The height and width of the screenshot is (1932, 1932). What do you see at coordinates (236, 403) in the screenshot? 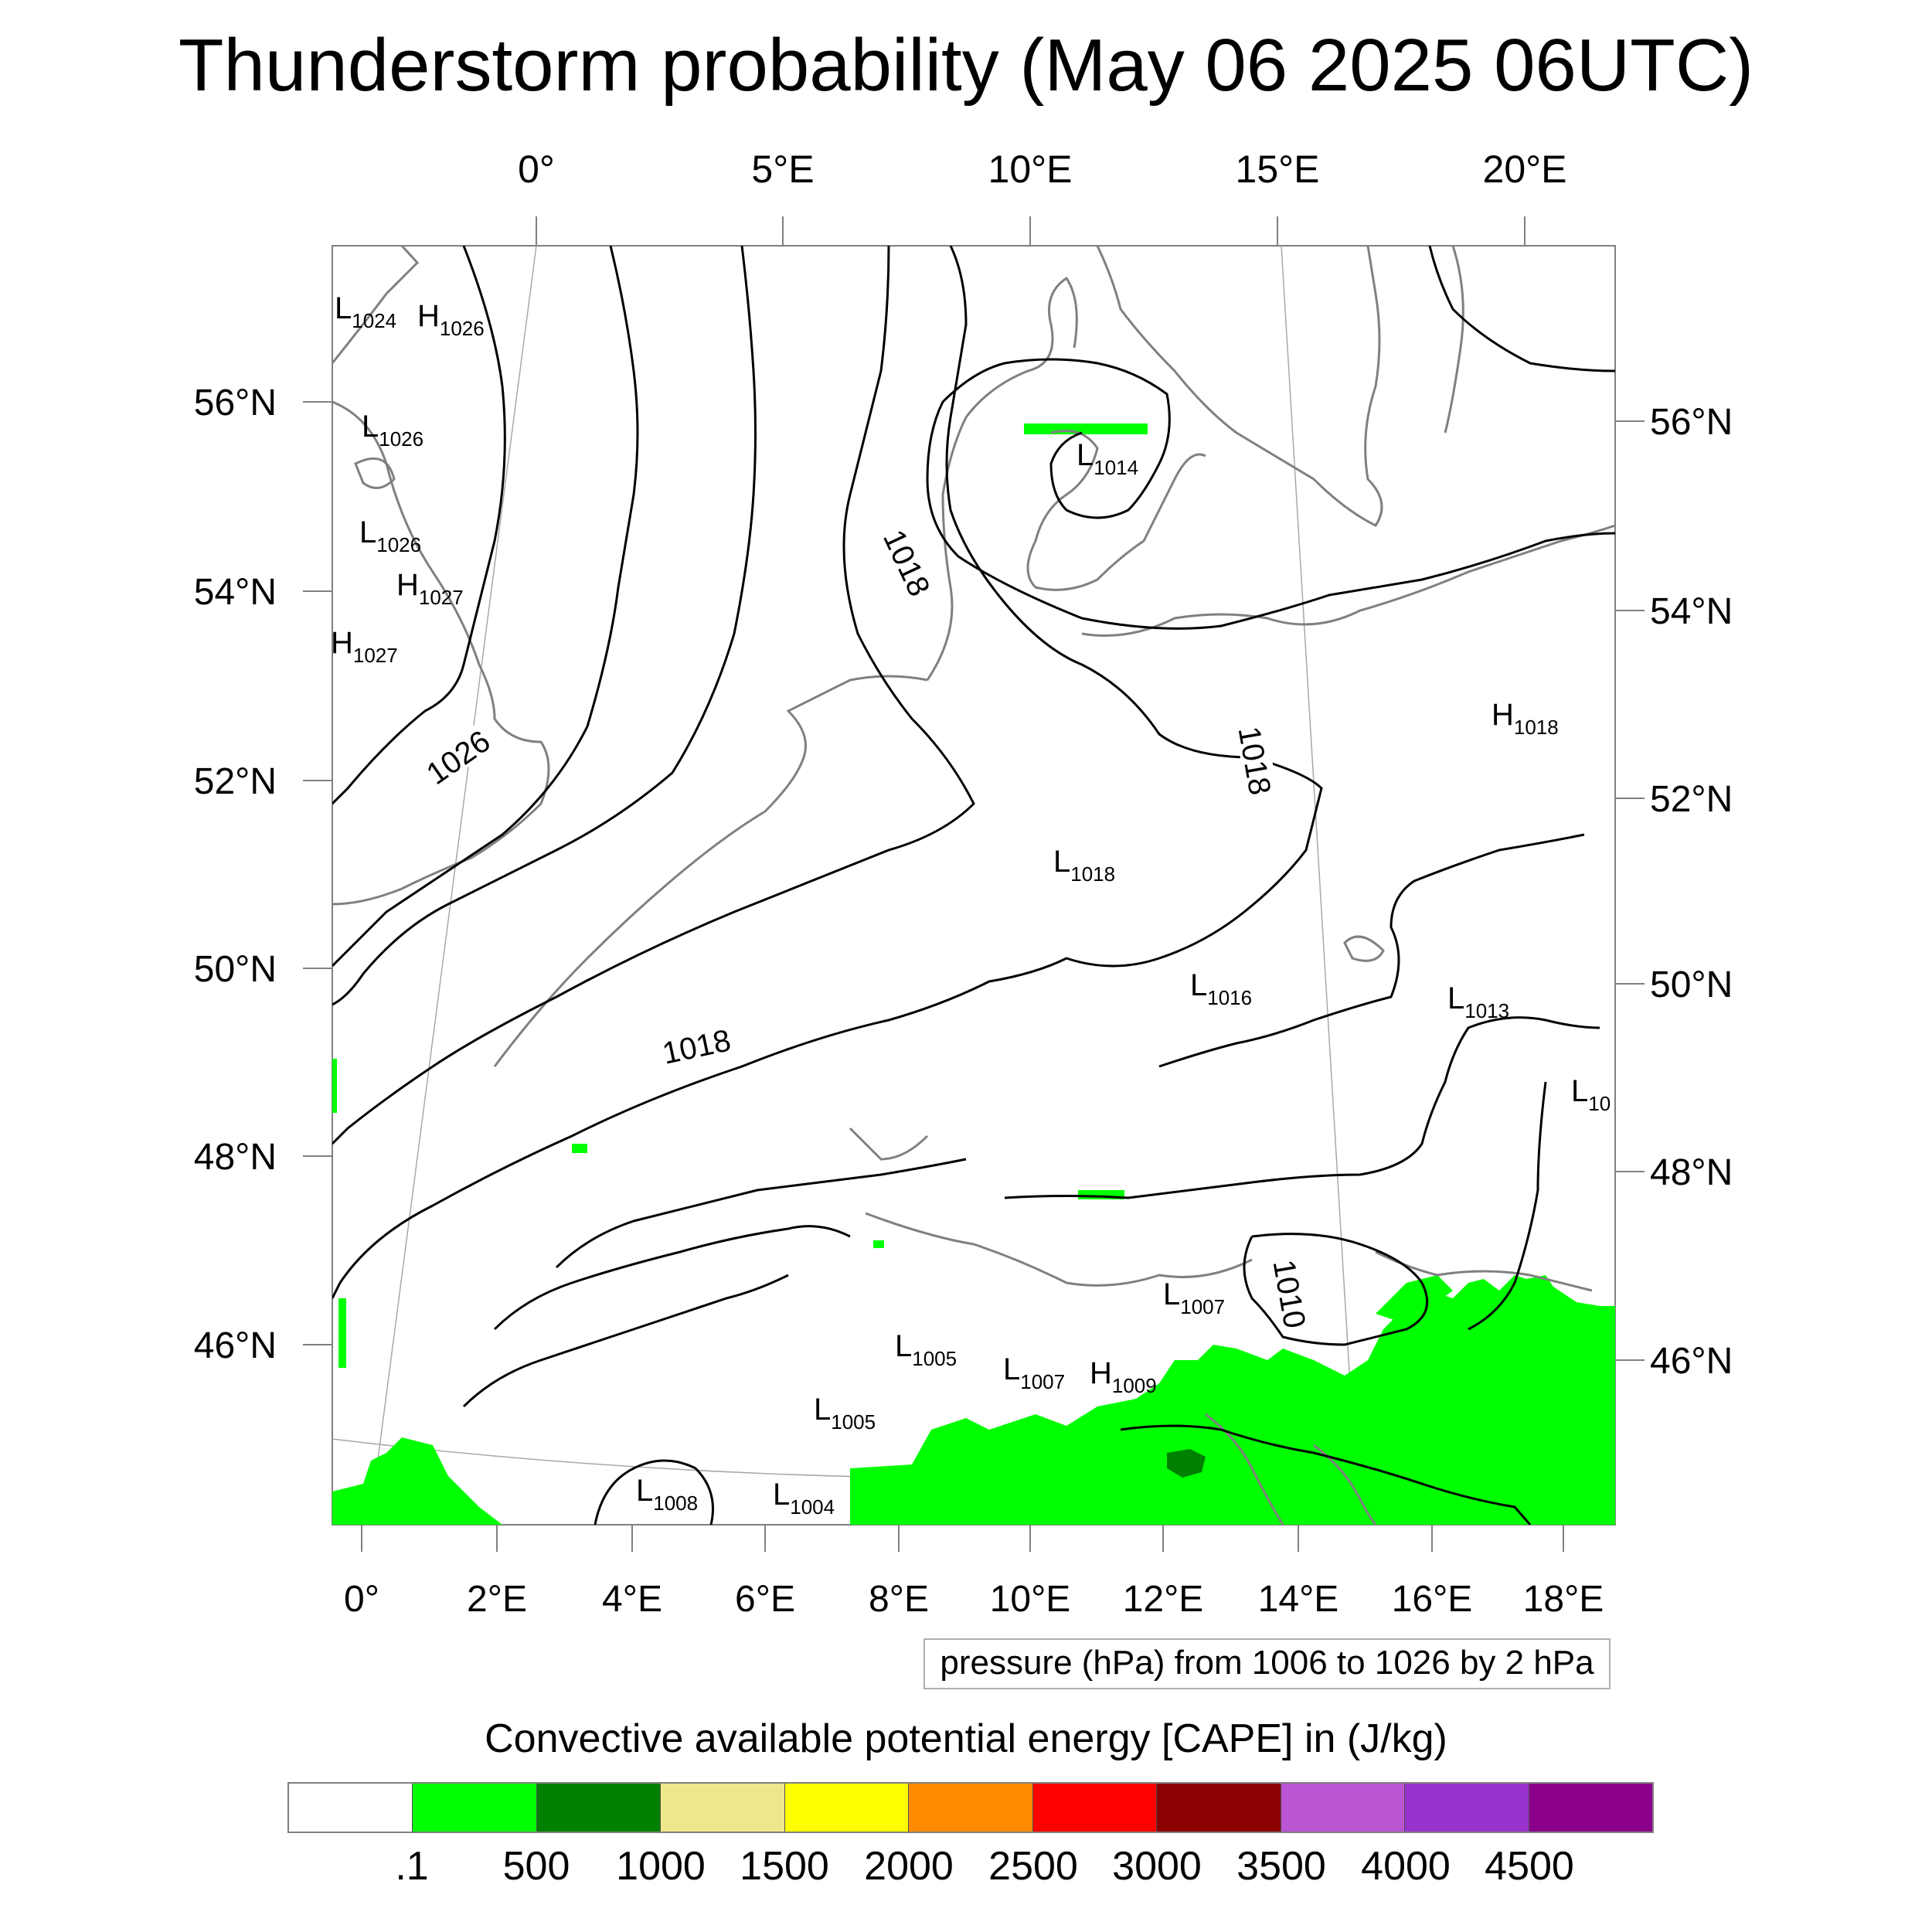
I see `left-lat-label: 56°N` at bounding box center [236, 403].